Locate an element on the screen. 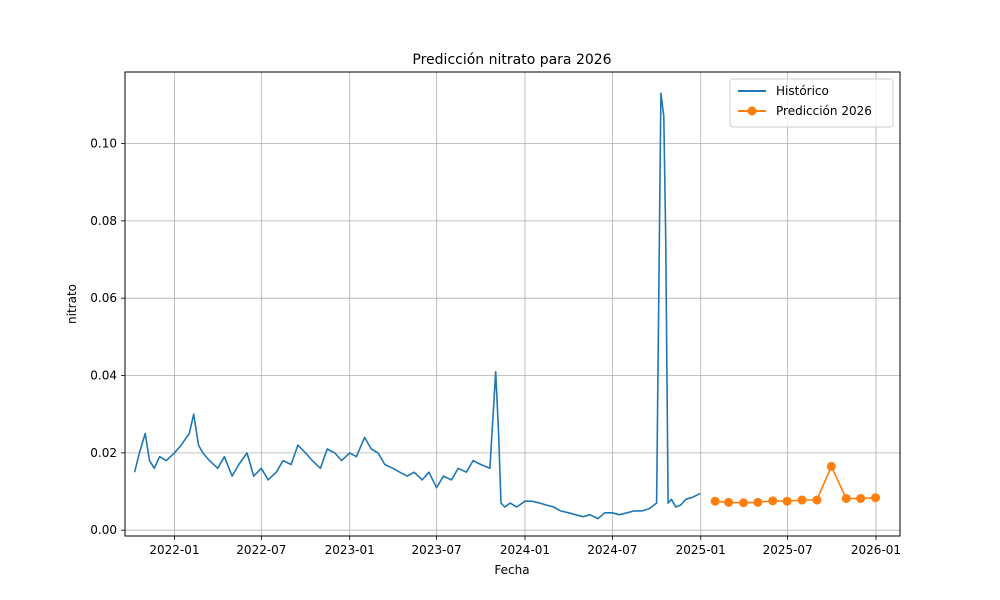  legend-box is located at coordinates (811, 103).